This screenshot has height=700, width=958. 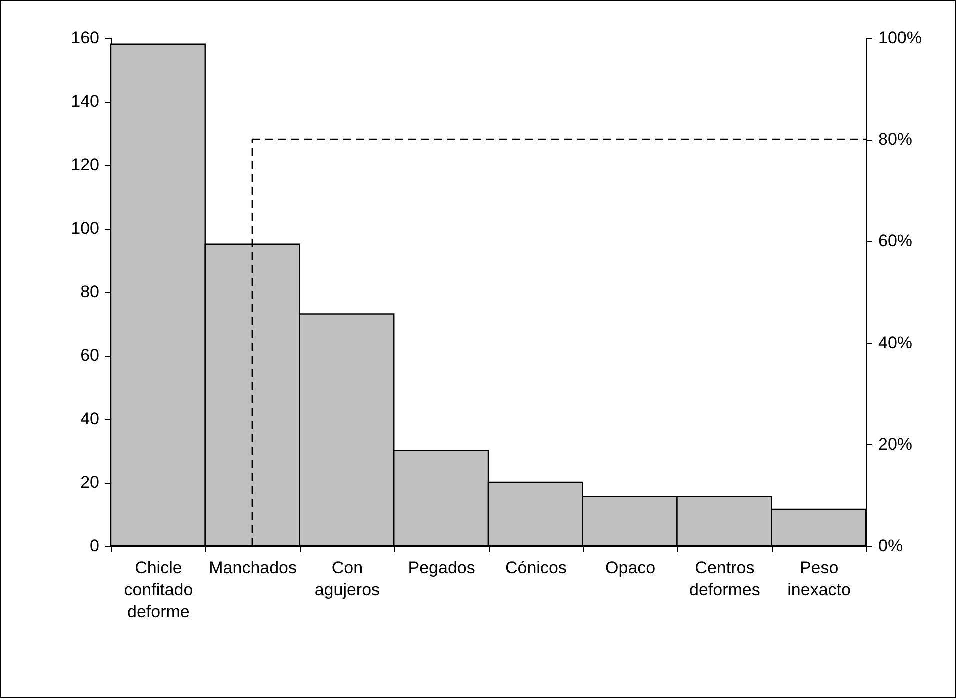 What do you see at coordinates (895, 241) in the screenshot?
I see `y2-tick-label: 60%` at bounding box center [895, 241].